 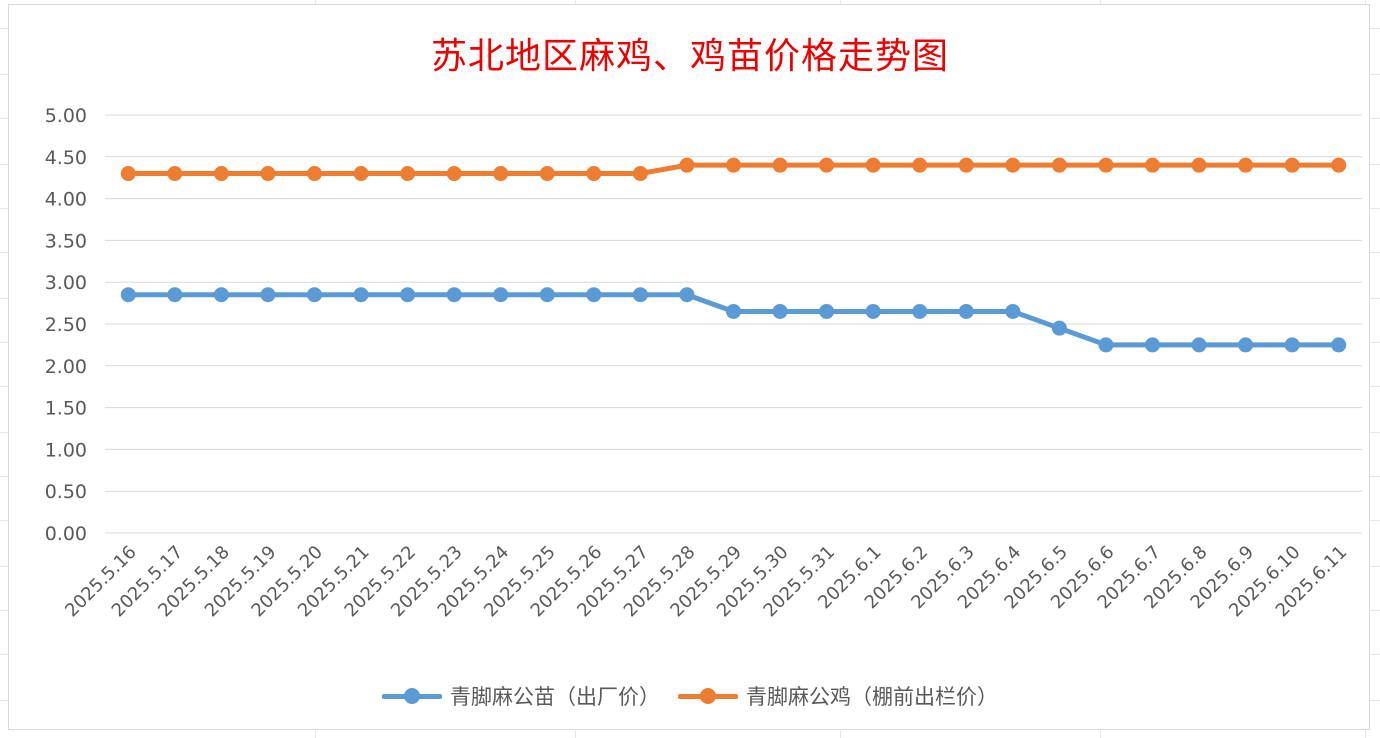 What do you see at coordinates (66, 325) in the screenshot?
I see `y-tick-label: 2.50` at bounding box center [66, 325].